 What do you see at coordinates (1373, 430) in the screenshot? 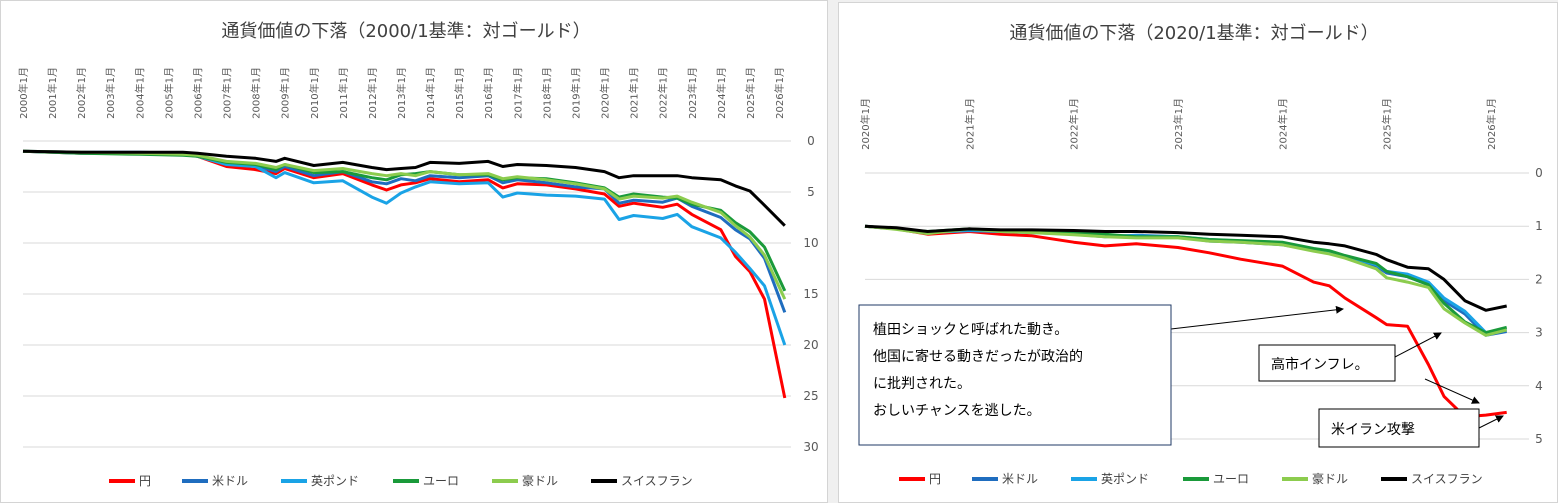
I see `annotation-iran-text: 米イラン攻撃` at bounding box center [1373, 430].